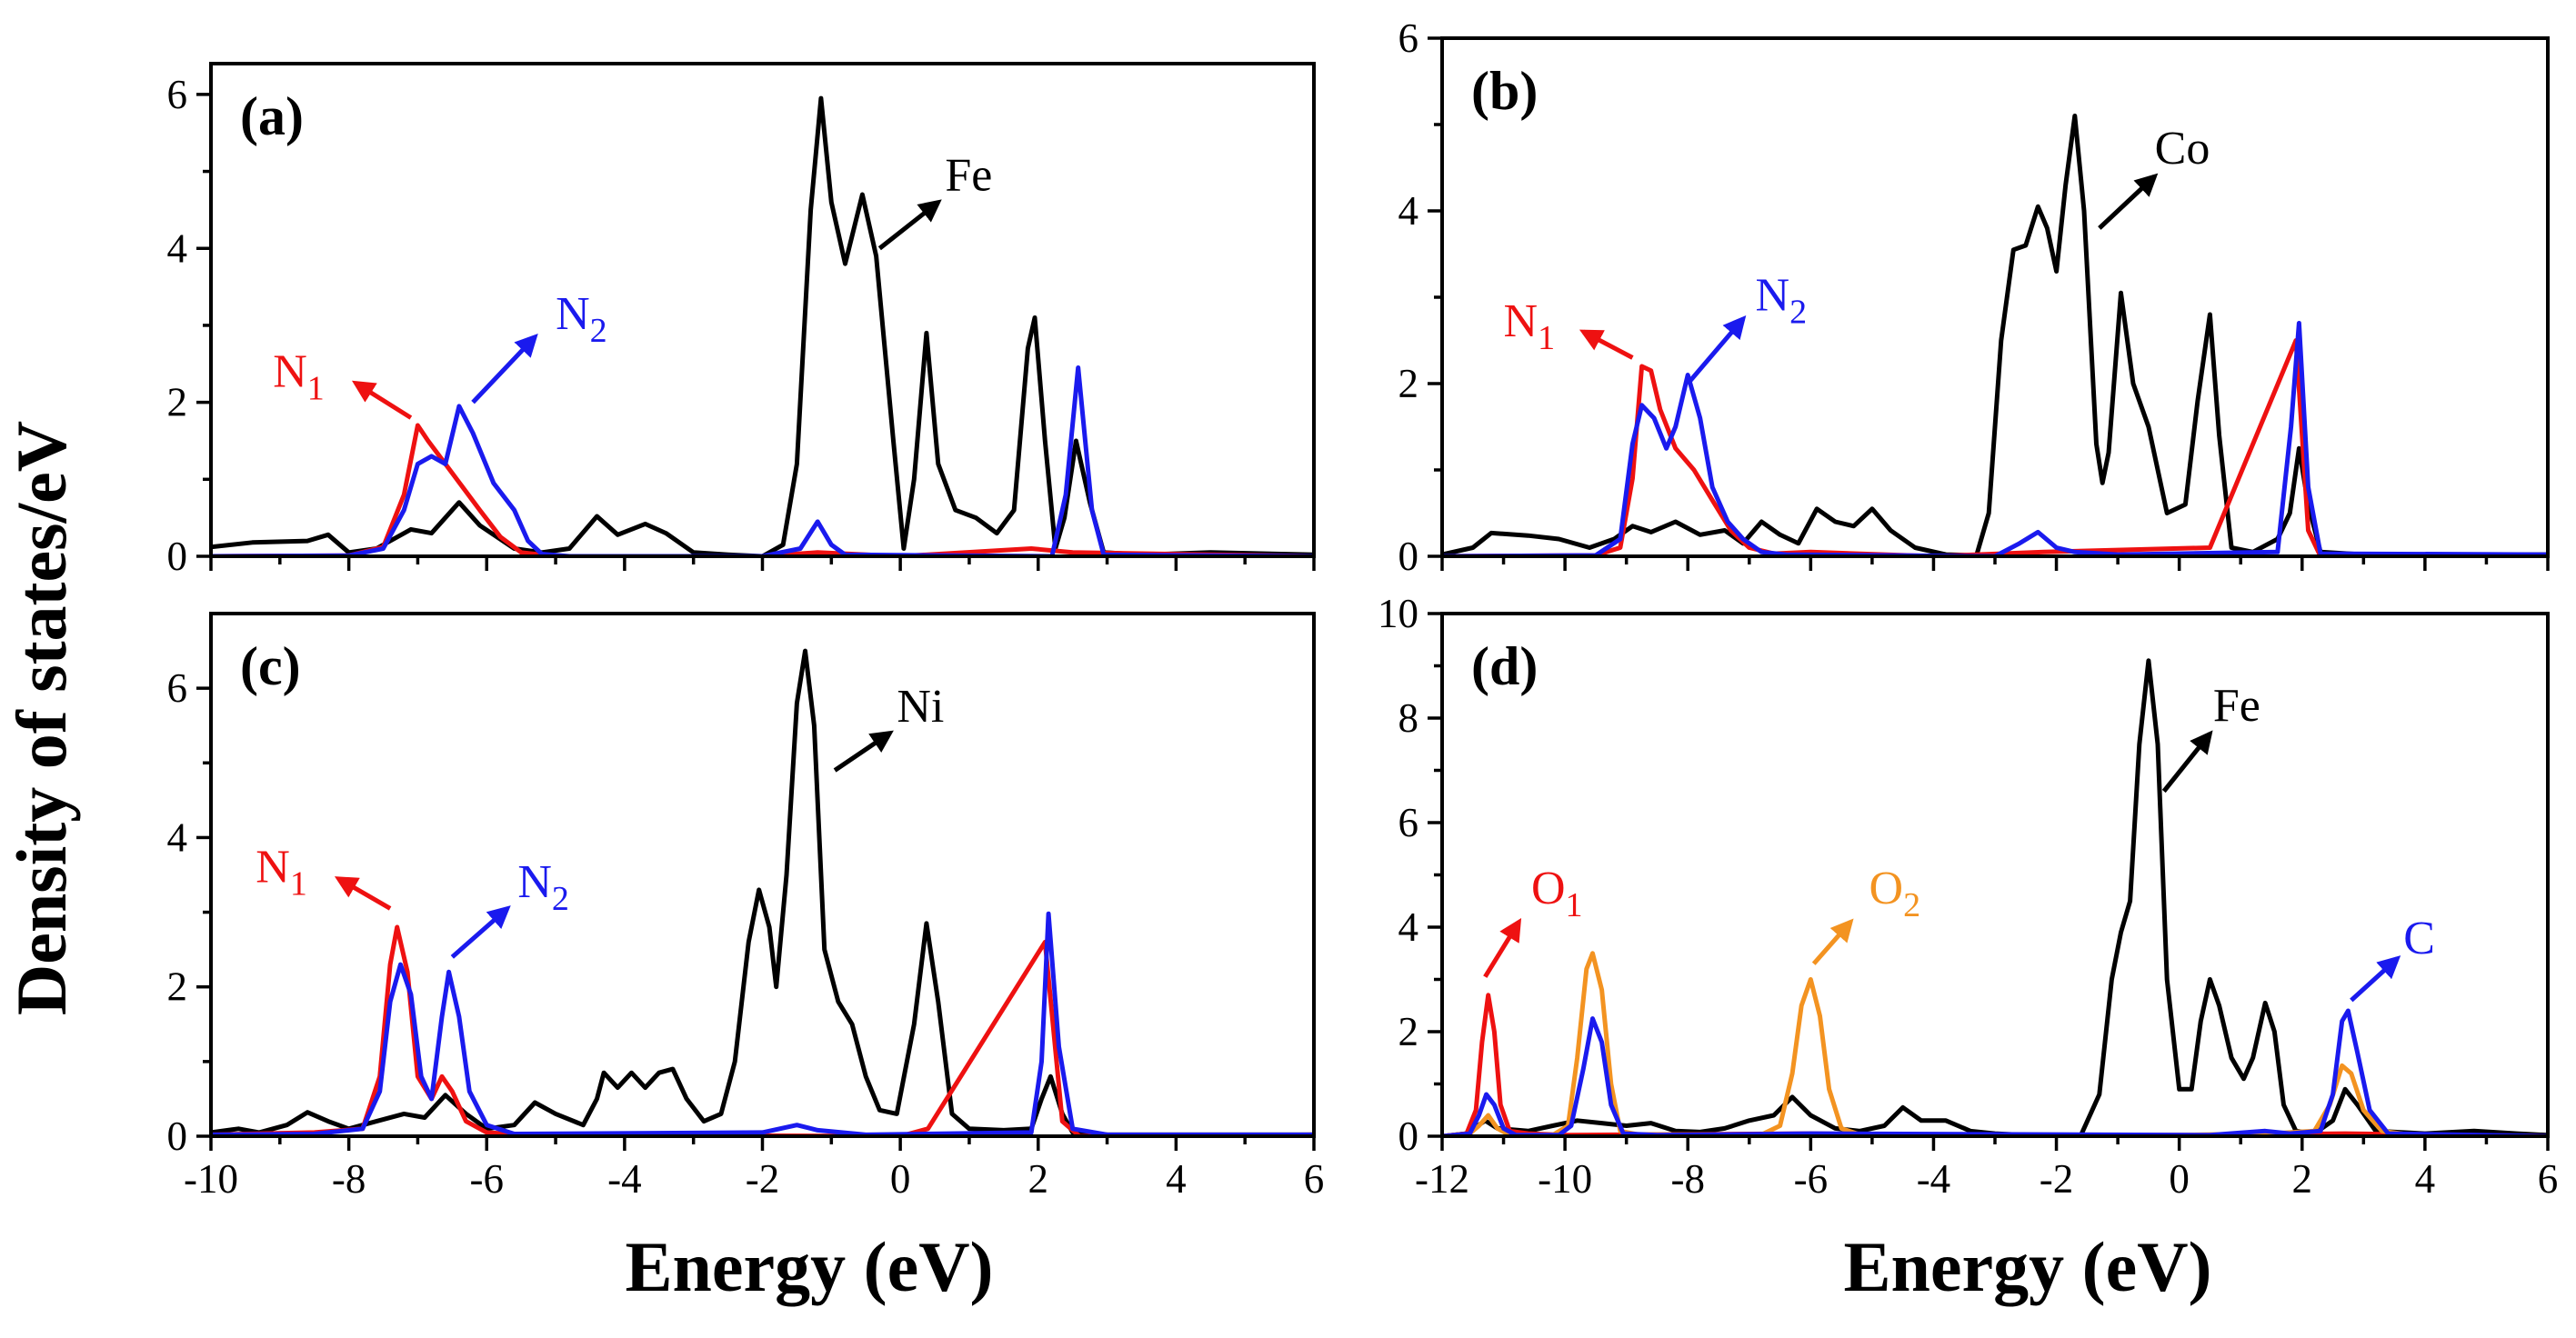 The width and height of the screenshot is (2576, 1338). I want to click on y-axis-title: Density of states/eV, so click(42, 718).